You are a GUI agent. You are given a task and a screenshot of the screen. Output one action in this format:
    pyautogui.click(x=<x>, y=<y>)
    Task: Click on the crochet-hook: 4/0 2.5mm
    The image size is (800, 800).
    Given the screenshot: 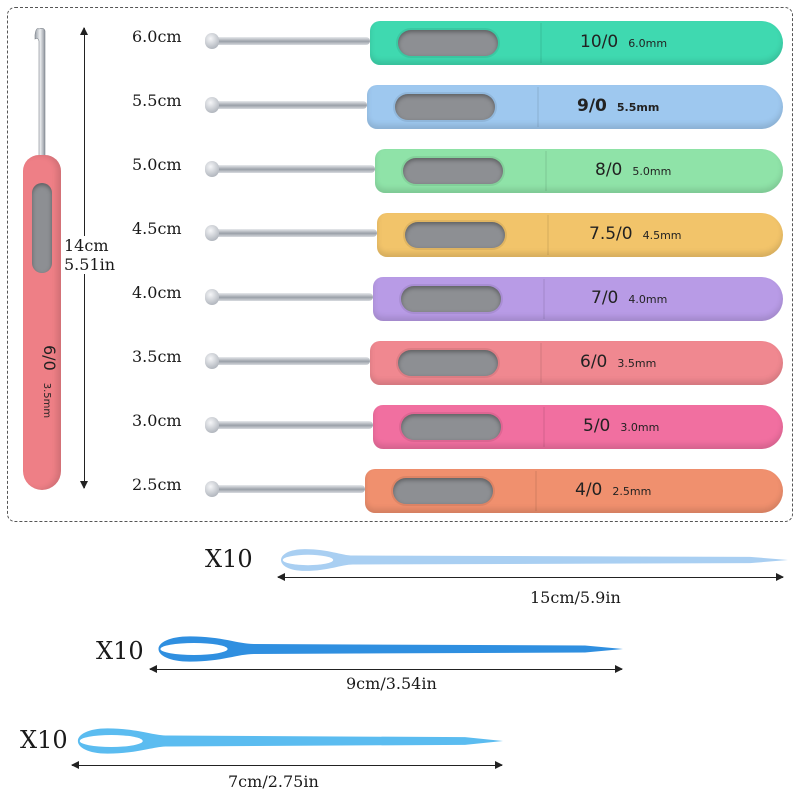 What is the action you would take?
    pyautogui.click(x=495, y=490)
    